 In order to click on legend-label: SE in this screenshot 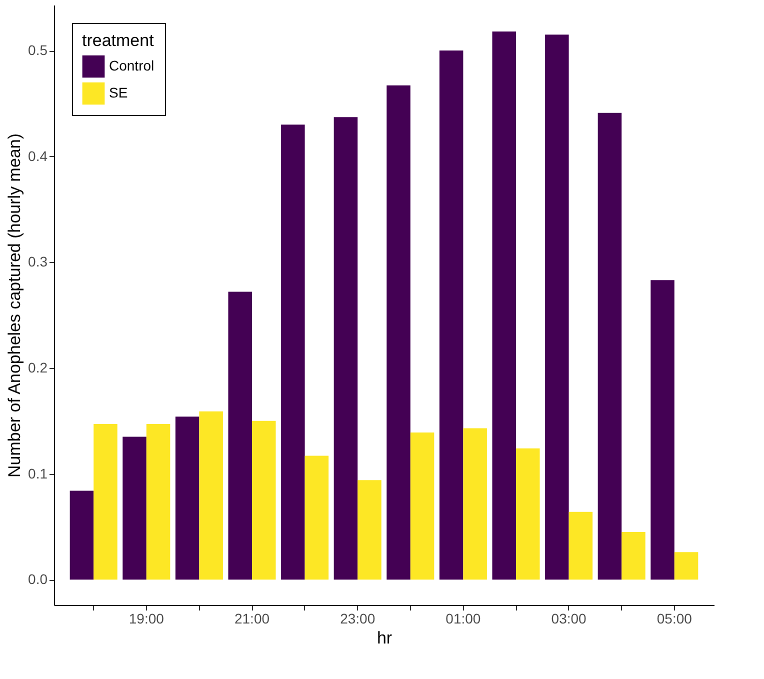, I will do `click(118, 92)`.